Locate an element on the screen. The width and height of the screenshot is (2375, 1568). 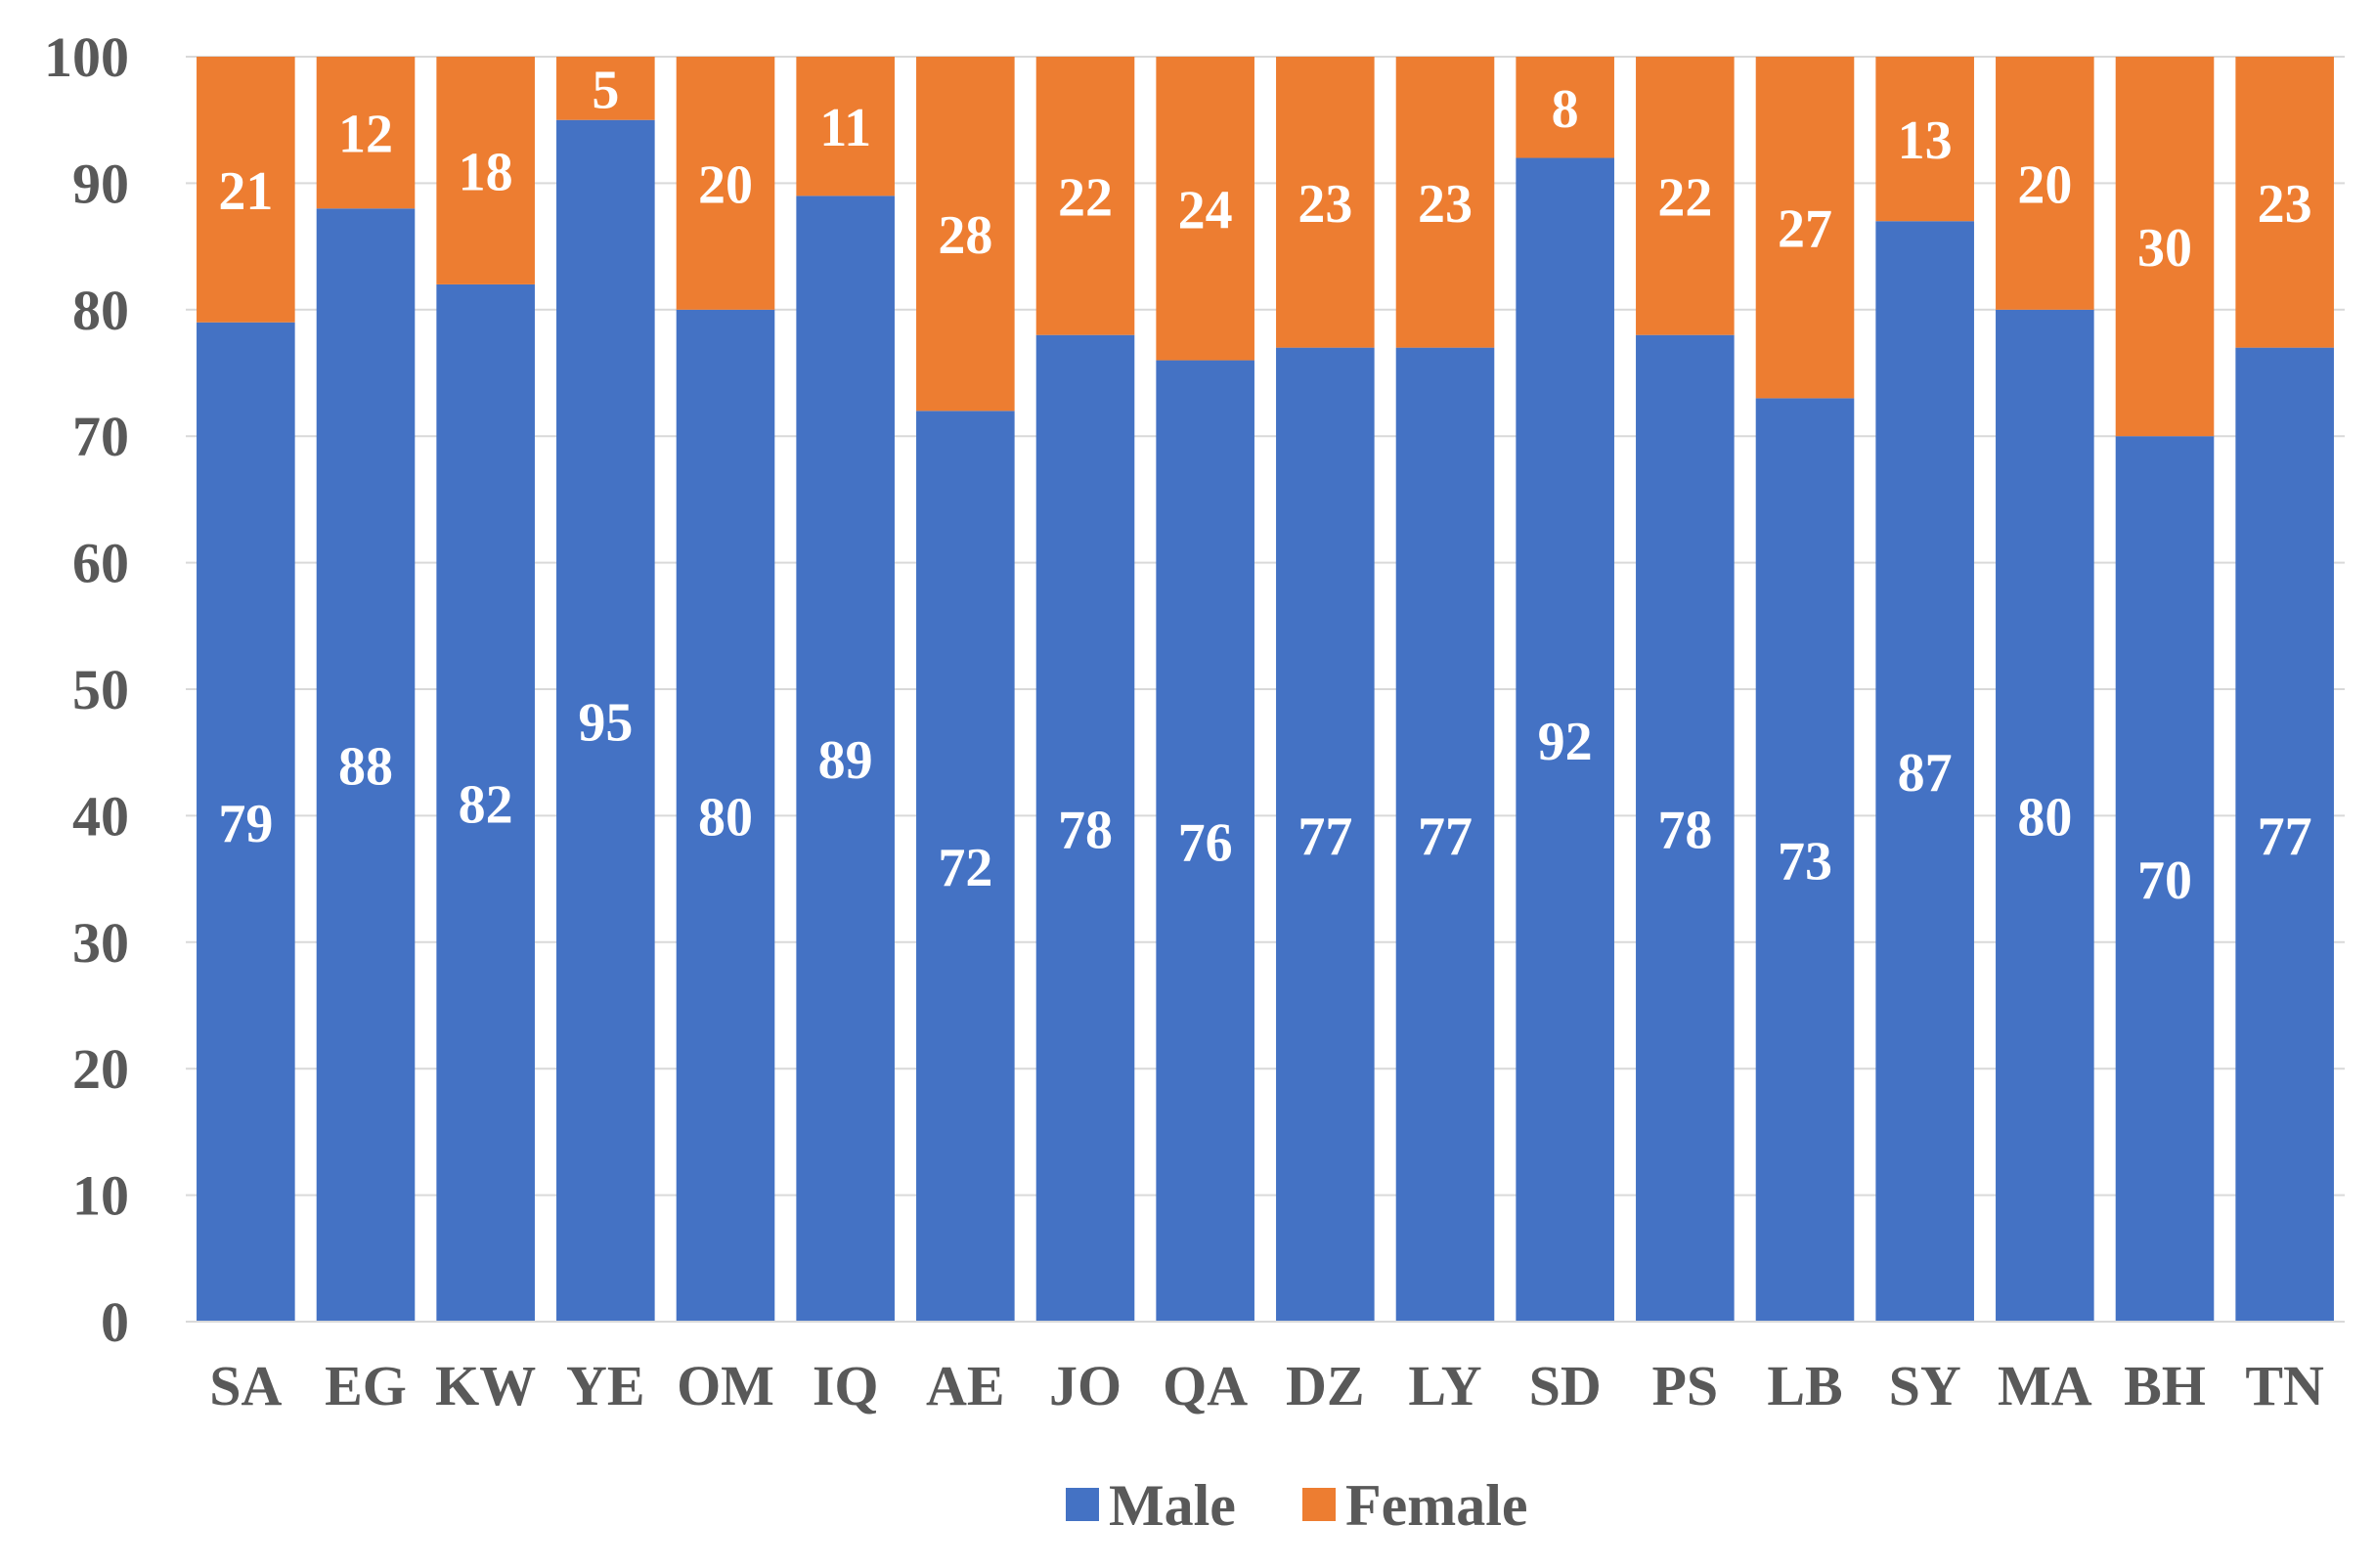
x-tick-label-ae: AE is located at coordinates (965, 1386).